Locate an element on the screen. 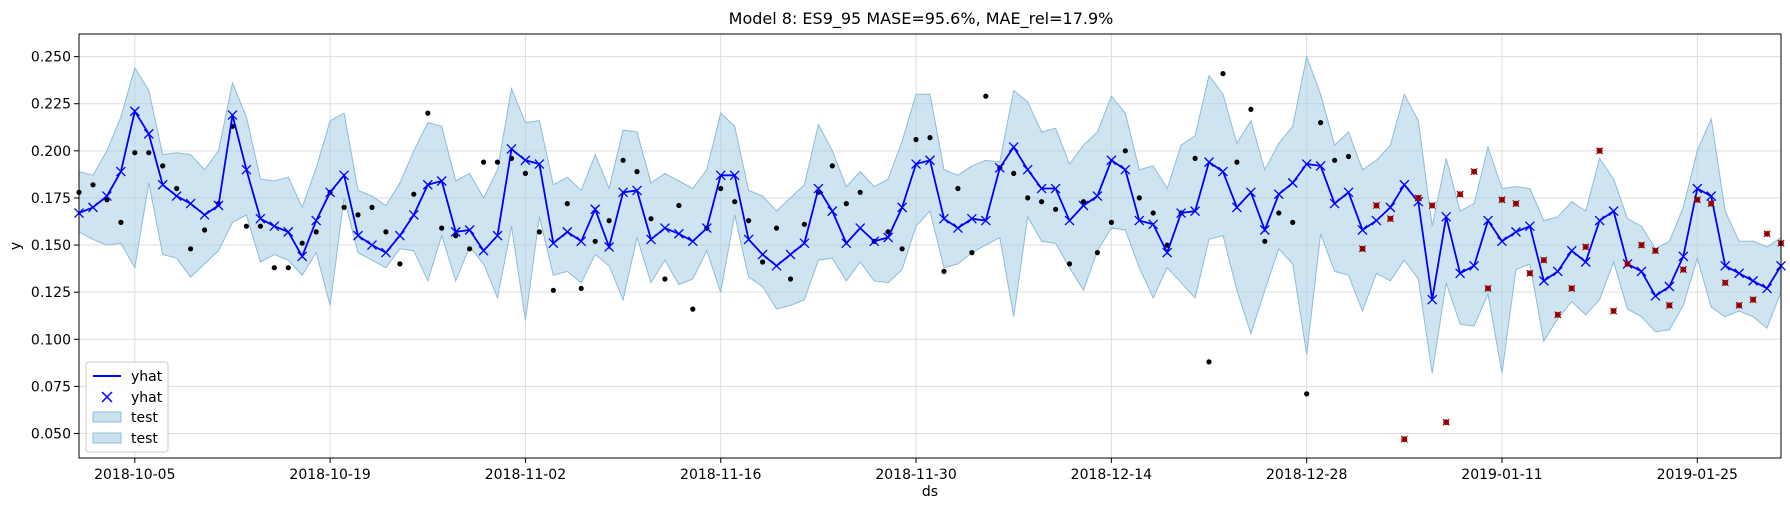 Image resolution: width=1790 pixels, height=512 pixels. x-tick-label: 2018-10-05 is located at coordinates (134, 475).